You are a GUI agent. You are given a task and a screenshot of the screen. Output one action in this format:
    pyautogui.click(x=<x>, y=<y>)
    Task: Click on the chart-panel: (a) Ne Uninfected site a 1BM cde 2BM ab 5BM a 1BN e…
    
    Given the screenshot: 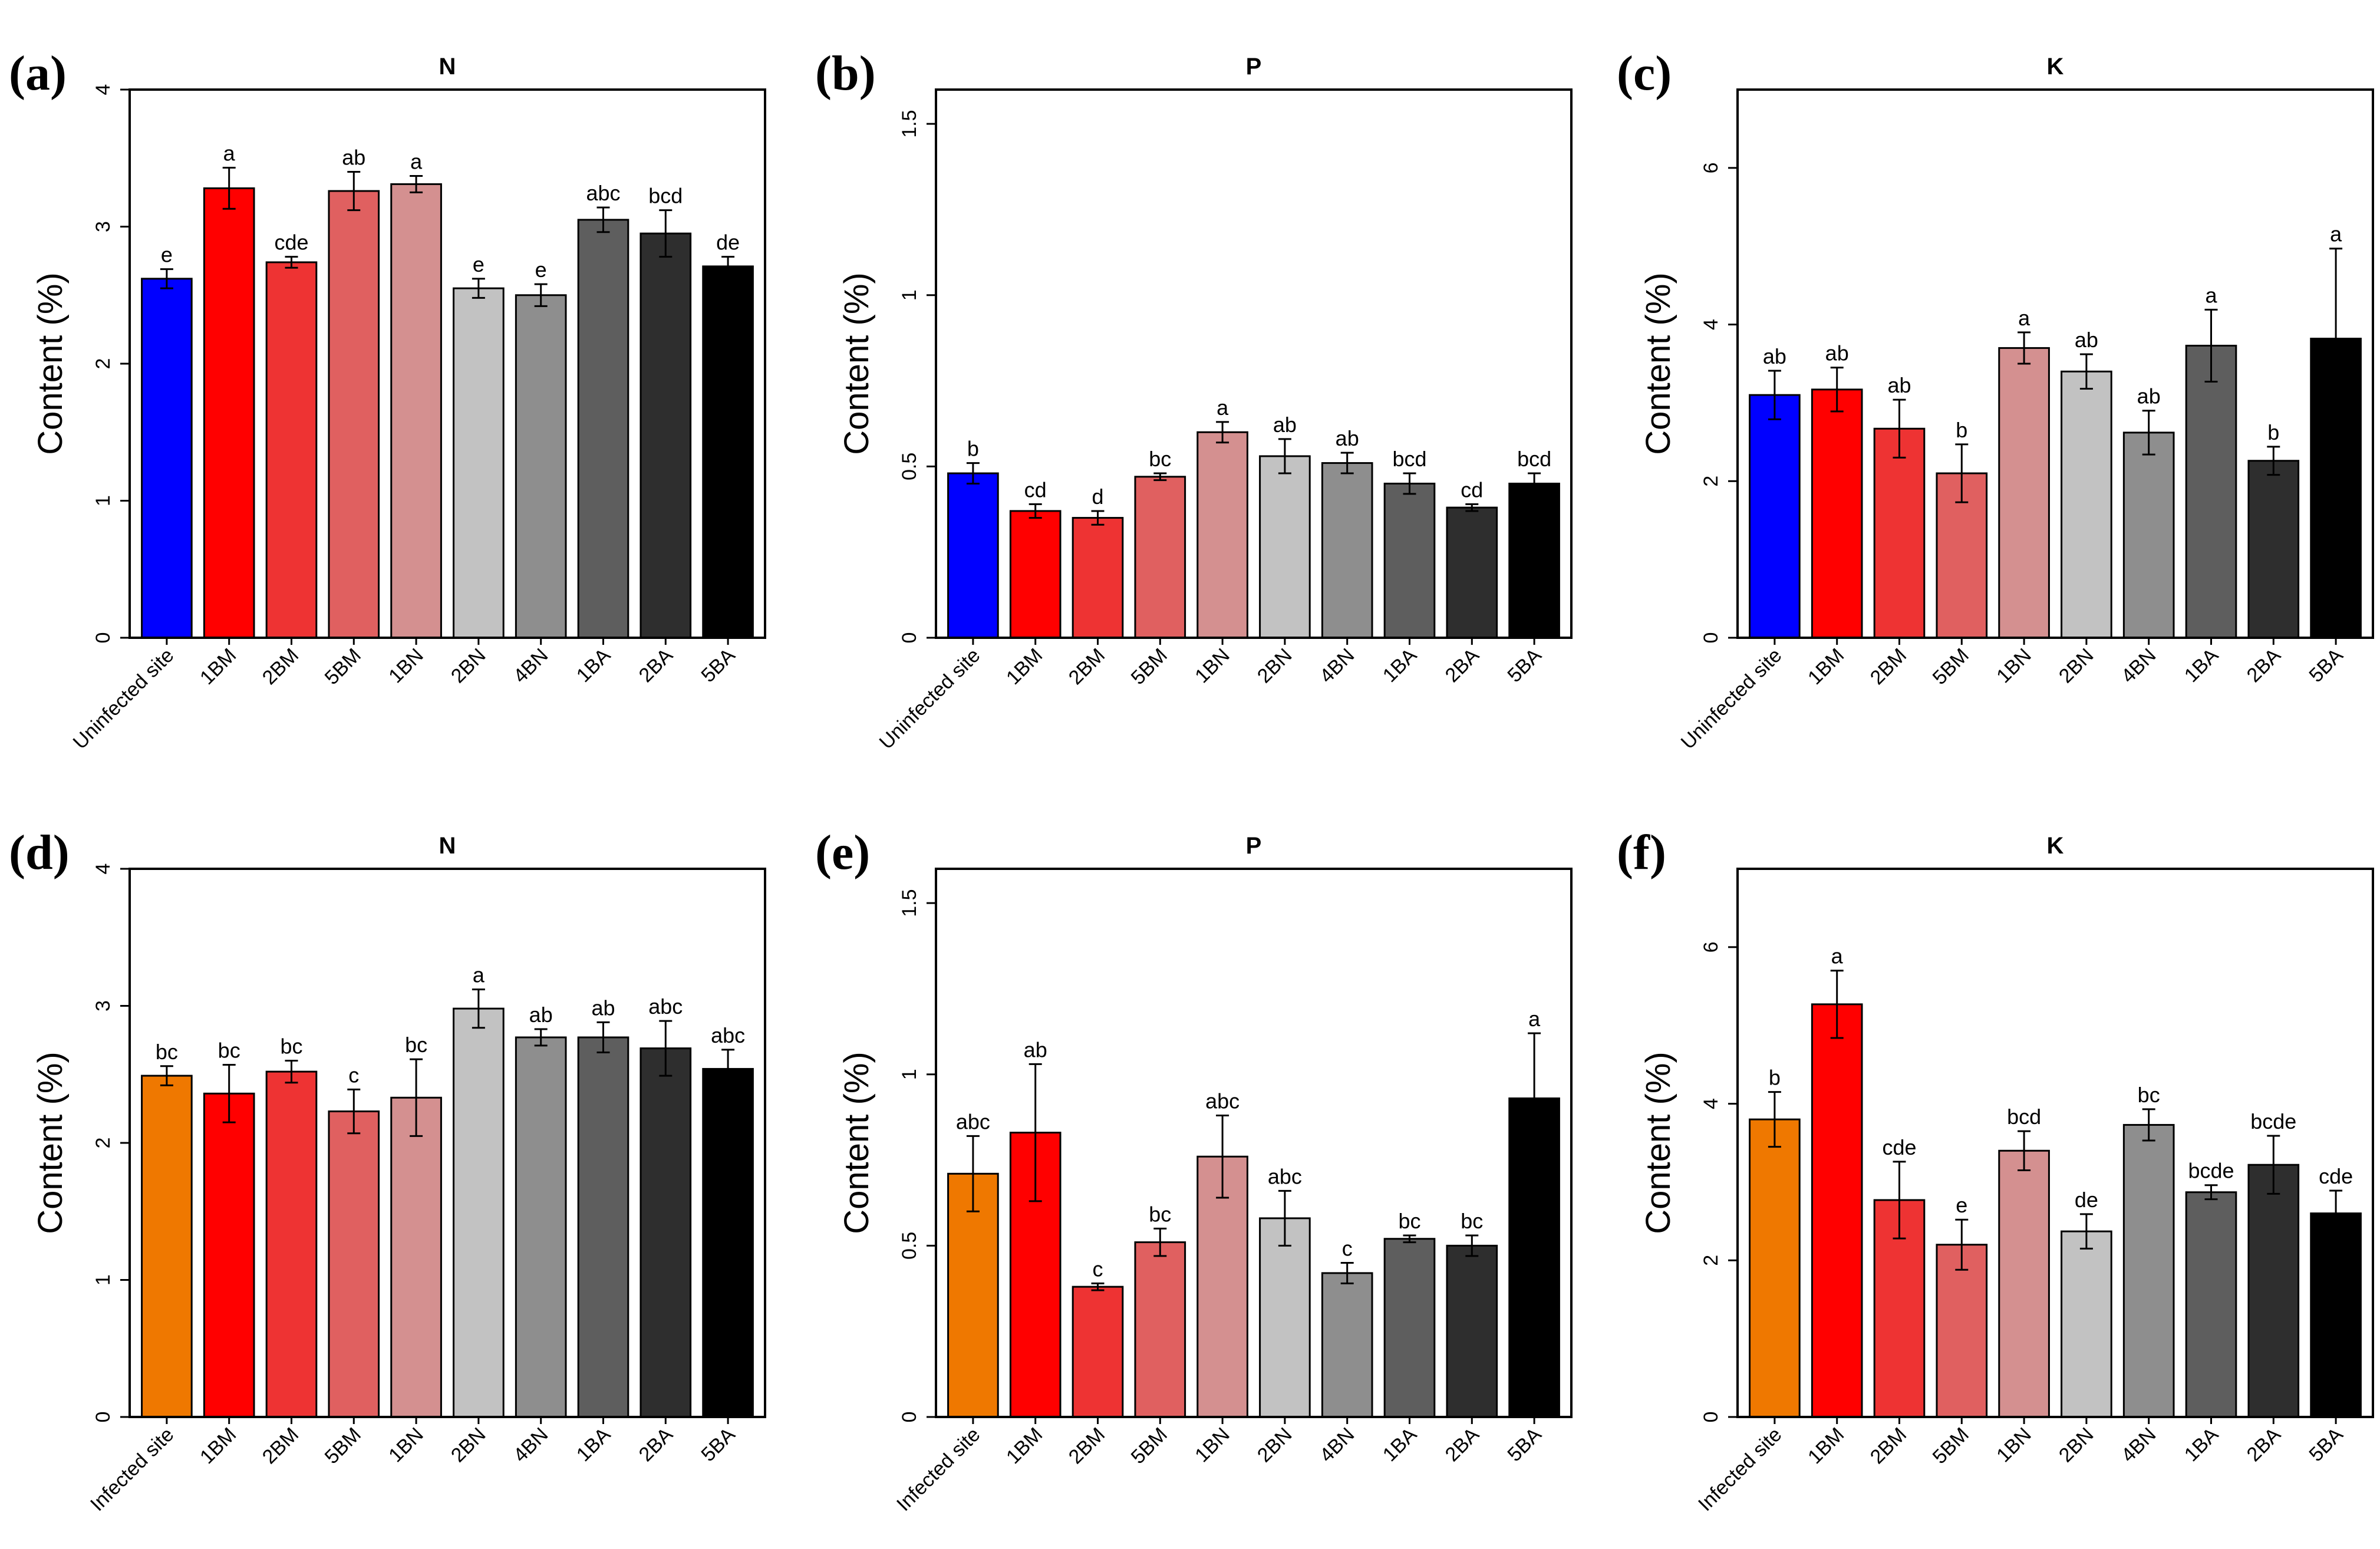 What is the action you would take?
    pyautogui.click(x=387, y=400)
    